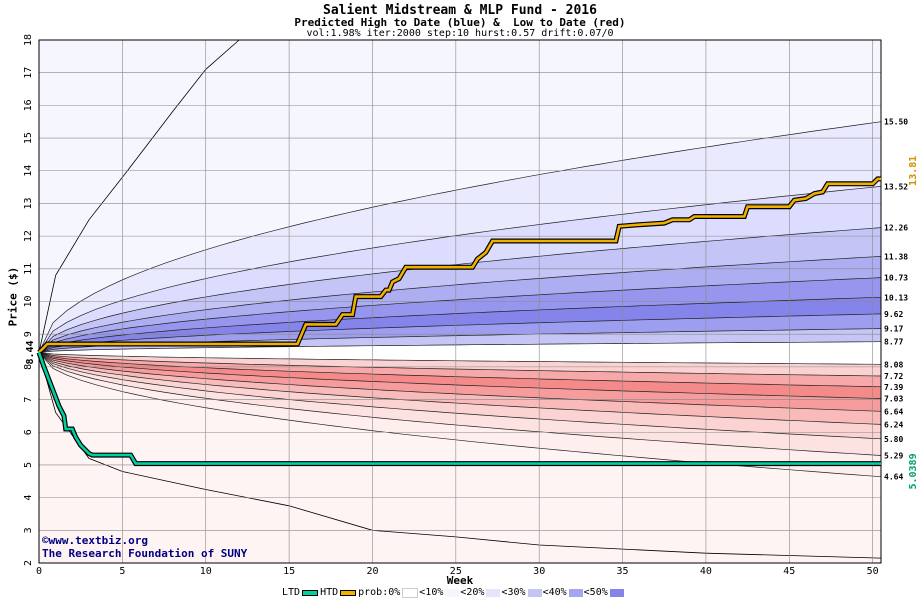  What do you see at coordinates (623, 571) in the screenshot?
I see `x-tick-label: 35` at bounding box center [623, 571].